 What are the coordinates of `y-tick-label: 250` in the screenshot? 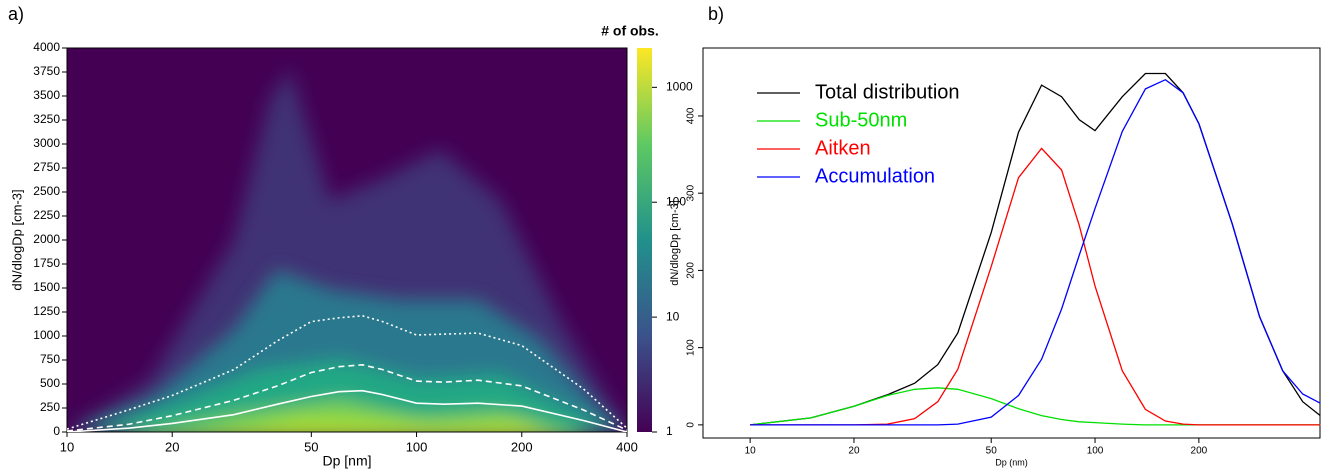 It's located at (50, 407).